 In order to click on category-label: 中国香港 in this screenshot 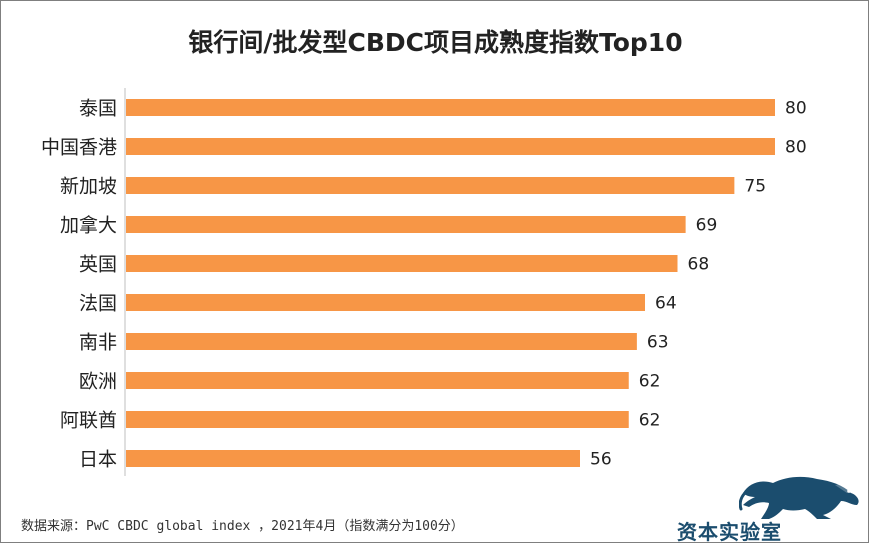, I will do `click(79, 148)`.